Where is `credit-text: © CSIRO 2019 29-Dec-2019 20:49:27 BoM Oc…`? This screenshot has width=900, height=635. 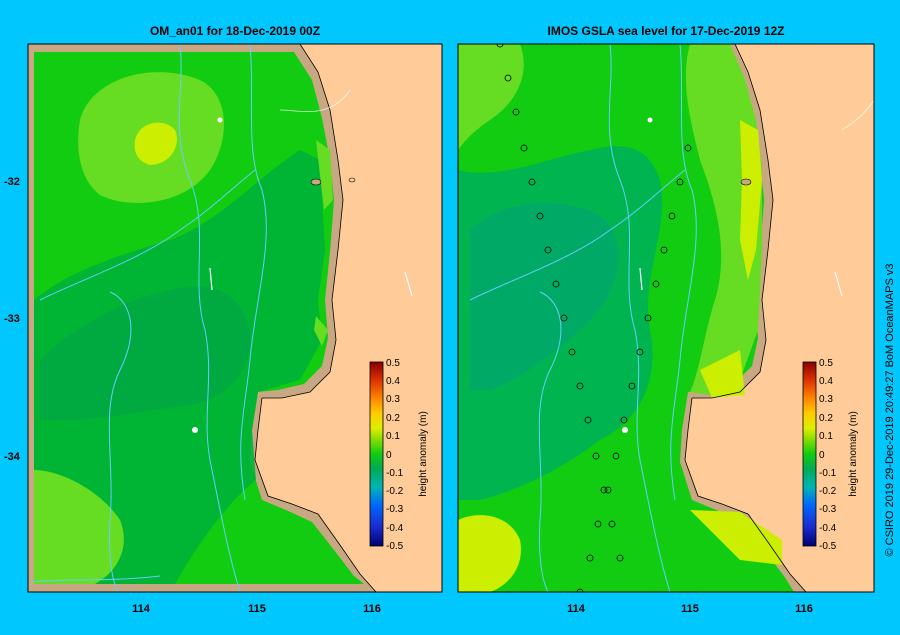 credit-text: © CSIRO 2019 29-Dec-2019 20:49:27 BoM Oc… is located at coordinates (890, 409).